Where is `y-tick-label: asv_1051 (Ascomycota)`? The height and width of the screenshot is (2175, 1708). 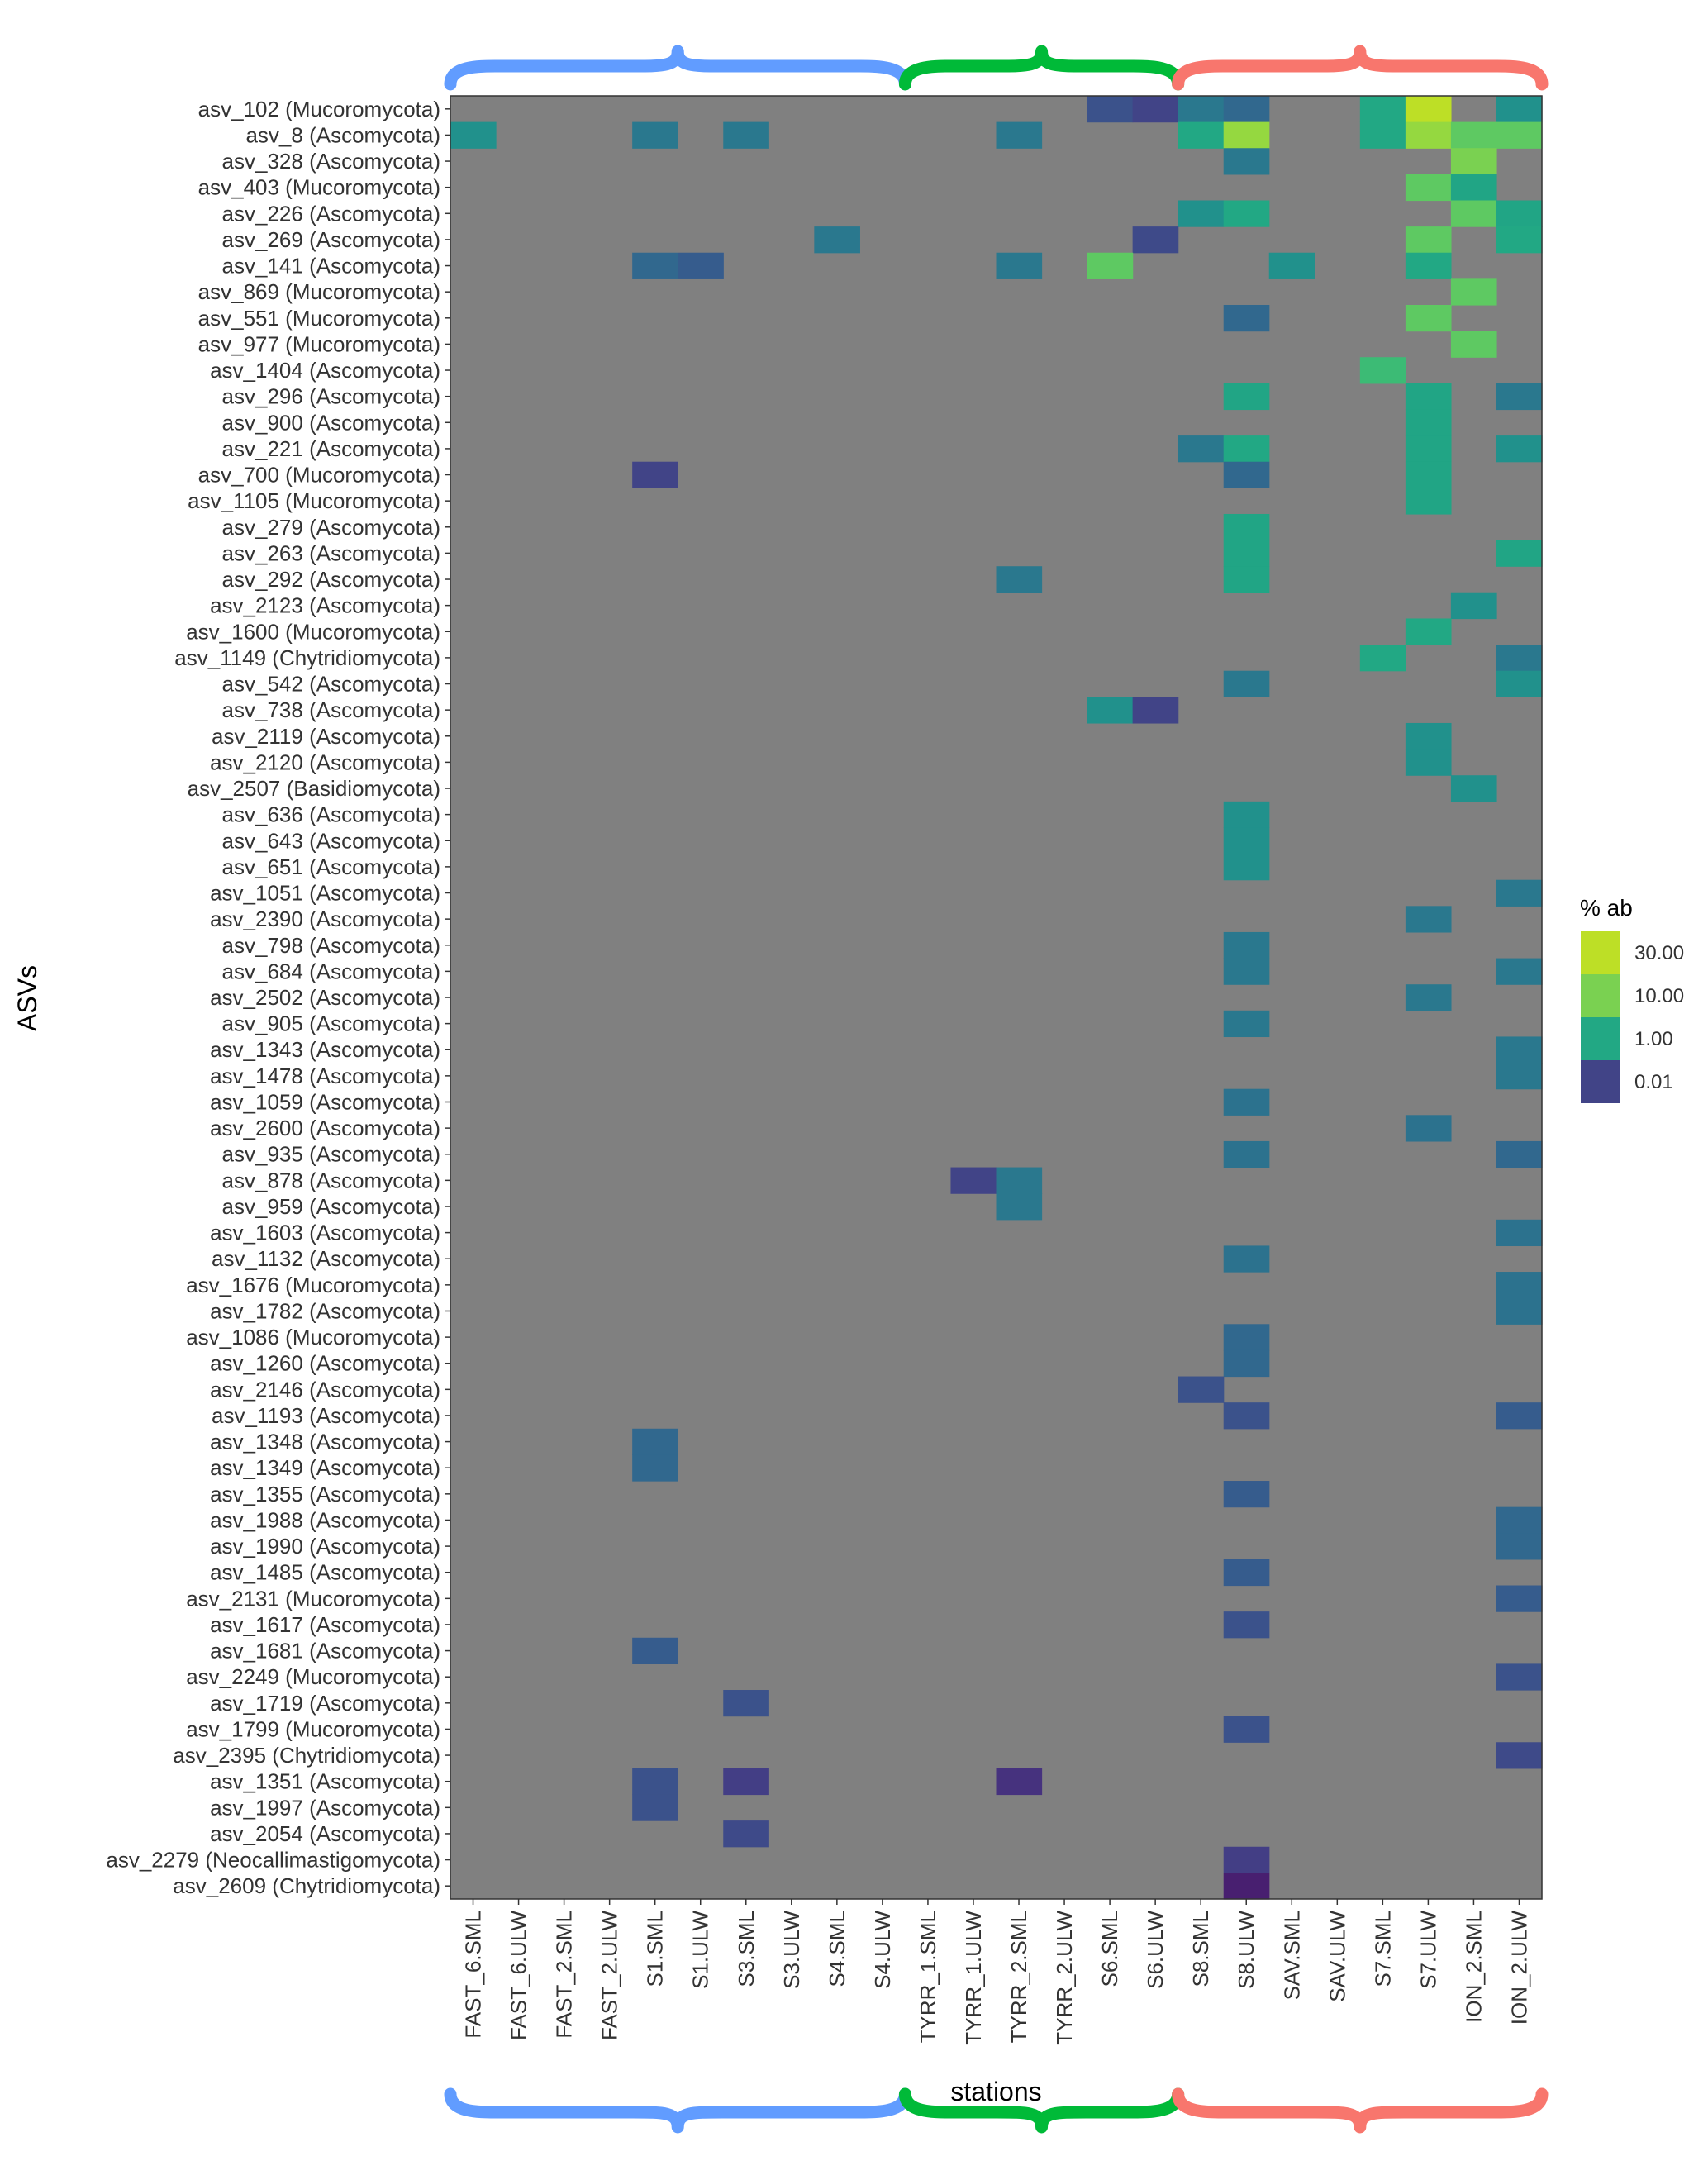 y-tick-label: asv_1051 (Ascomycota) is located at coordinates (325, 893).